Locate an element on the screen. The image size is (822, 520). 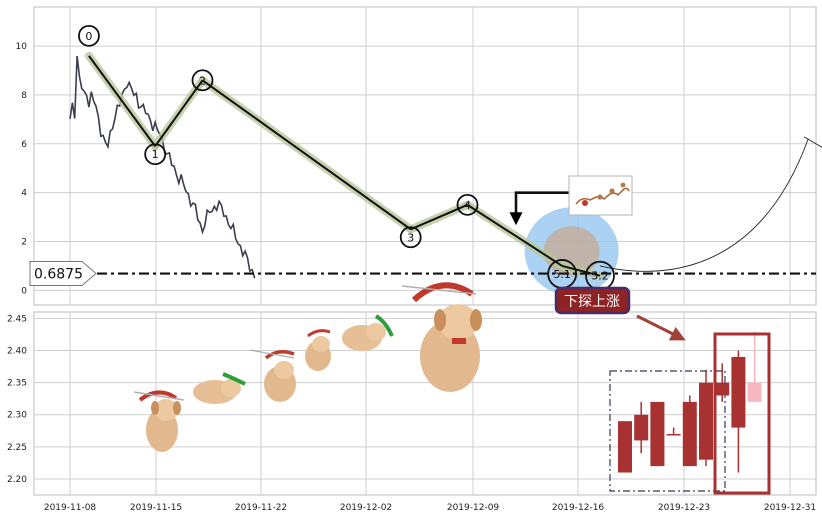
highlight-box-red is located at coordinates (742, 413).